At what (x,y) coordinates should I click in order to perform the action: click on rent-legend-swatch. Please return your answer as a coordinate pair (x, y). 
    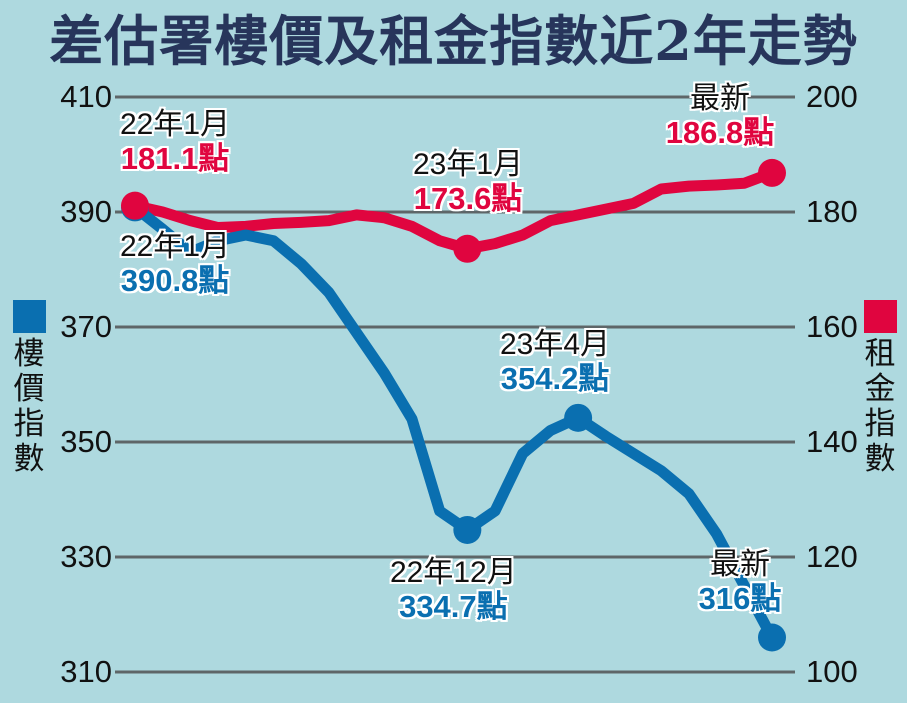
    Looking at the image, I should click on (880, 316).